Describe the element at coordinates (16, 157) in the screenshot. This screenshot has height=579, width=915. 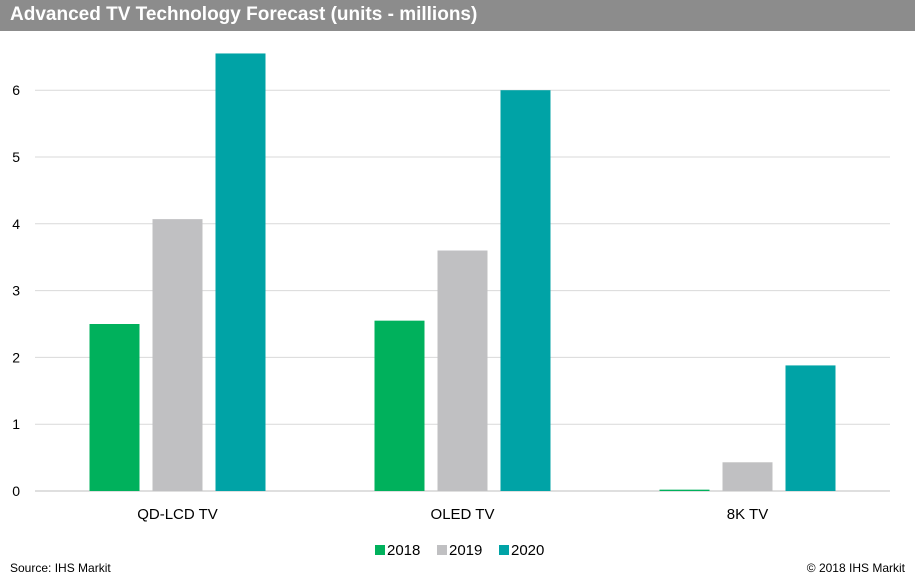
I see `y-tick-label: 5` at that location.